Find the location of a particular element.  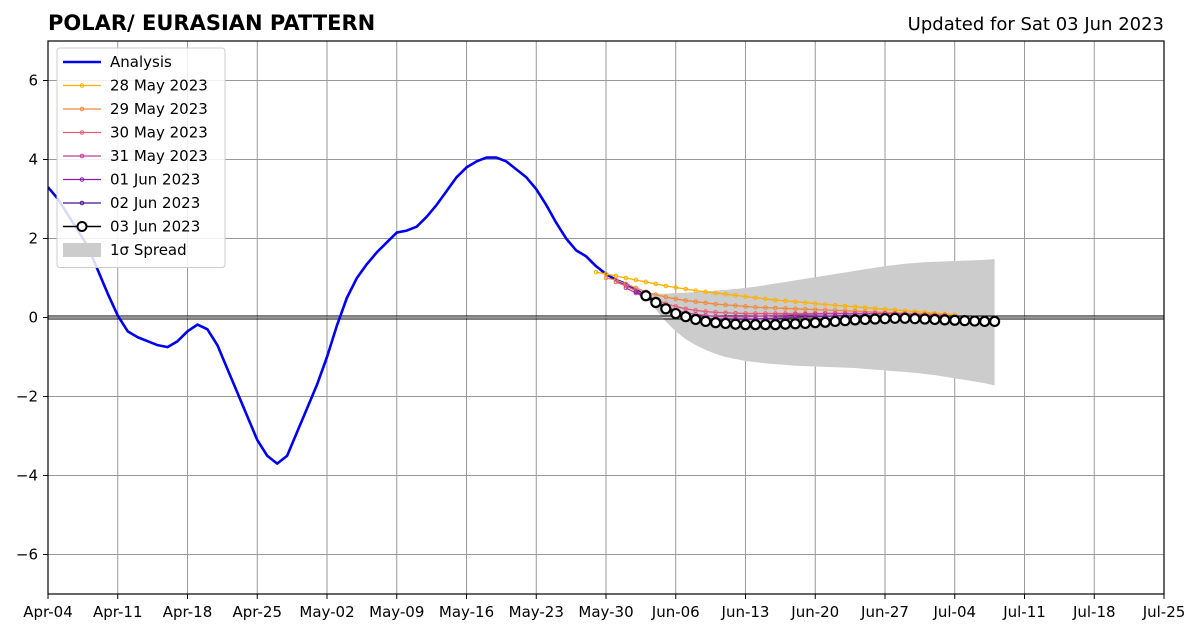

y-tick-label: −2 is located at coordinates (27, 397).